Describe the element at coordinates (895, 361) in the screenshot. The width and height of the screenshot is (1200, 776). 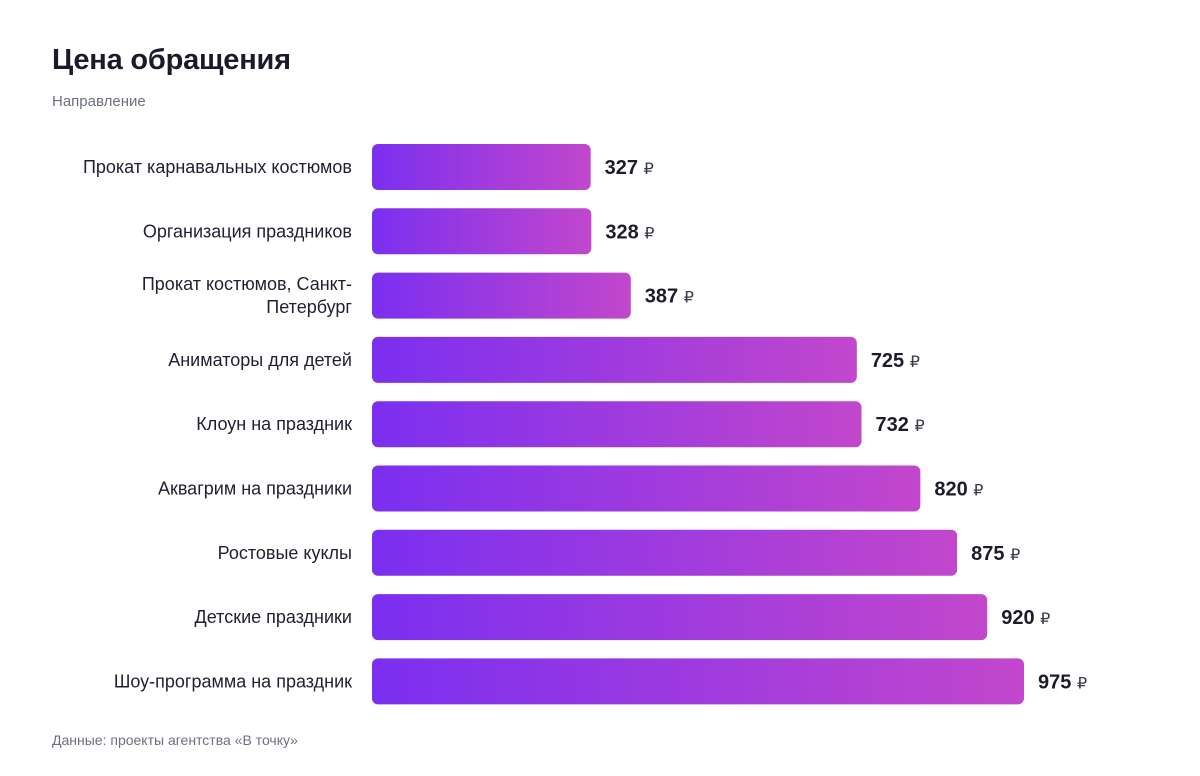
I see `value-label: 725 ₽` at that location.